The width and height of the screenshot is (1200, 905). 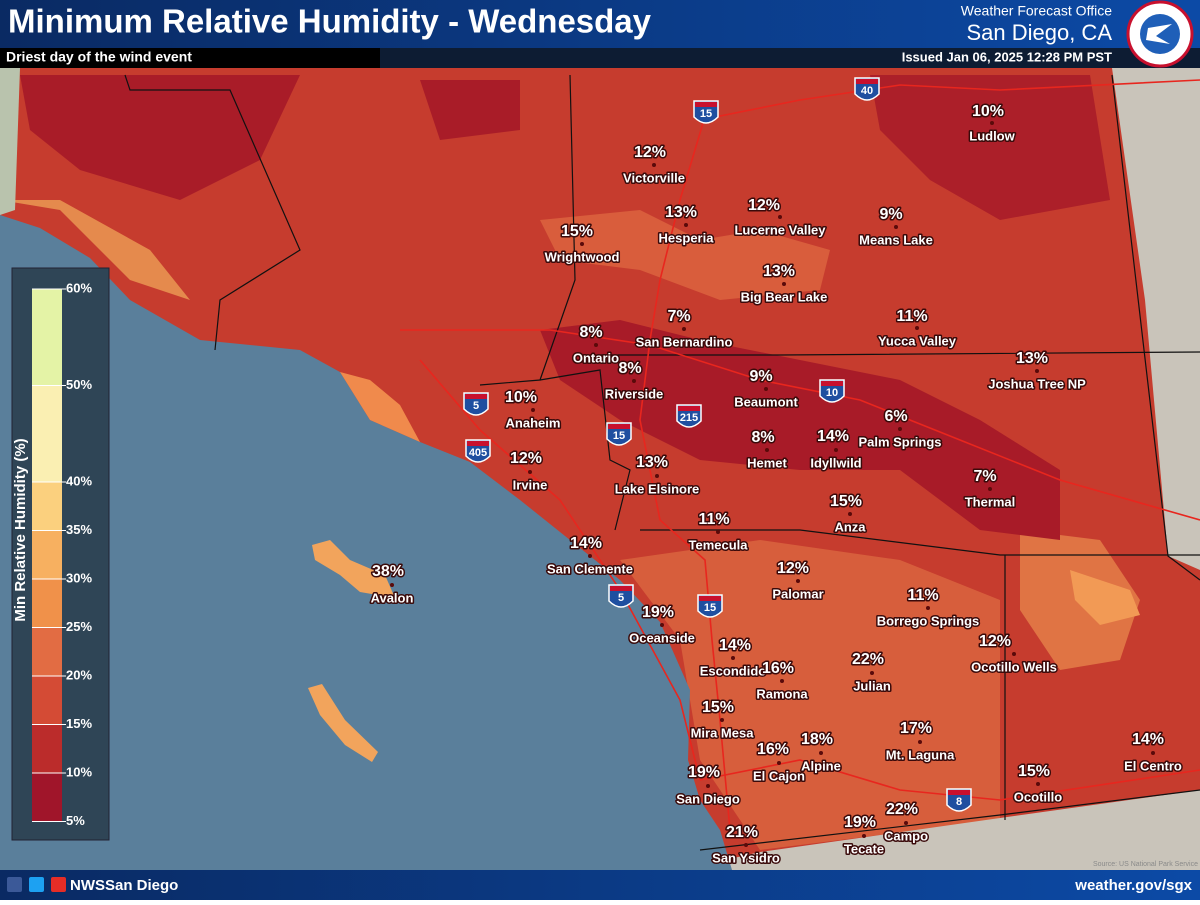 What do you see at coordinates (723, 732) in the screenshot?
I see `place-name: Mira Mesa` at bounding box center [723, 732].